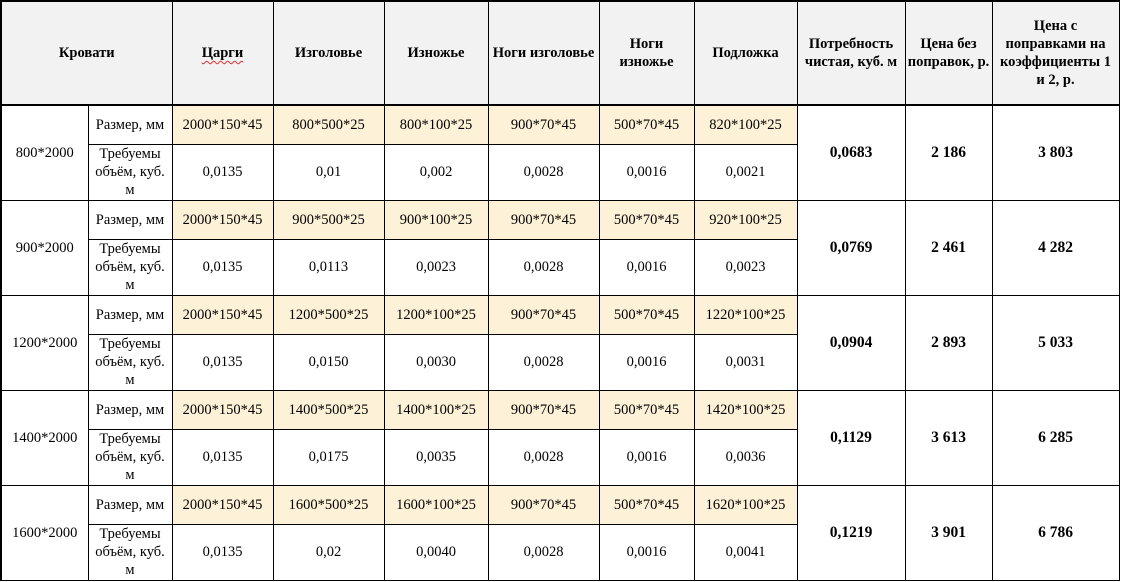 This screenshot has width=1121, height=582. Describe the element at coordinates (745, 53) in the screenshot. I see `header-col-base: Подложка` at that location.